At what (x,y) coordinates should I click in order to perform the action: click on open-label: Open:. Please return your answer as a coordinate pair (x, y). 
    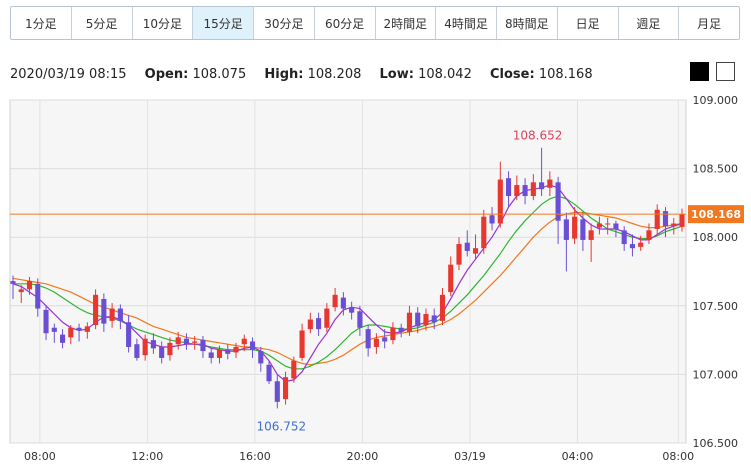
    Looking at the image, I should click on (166, 74).